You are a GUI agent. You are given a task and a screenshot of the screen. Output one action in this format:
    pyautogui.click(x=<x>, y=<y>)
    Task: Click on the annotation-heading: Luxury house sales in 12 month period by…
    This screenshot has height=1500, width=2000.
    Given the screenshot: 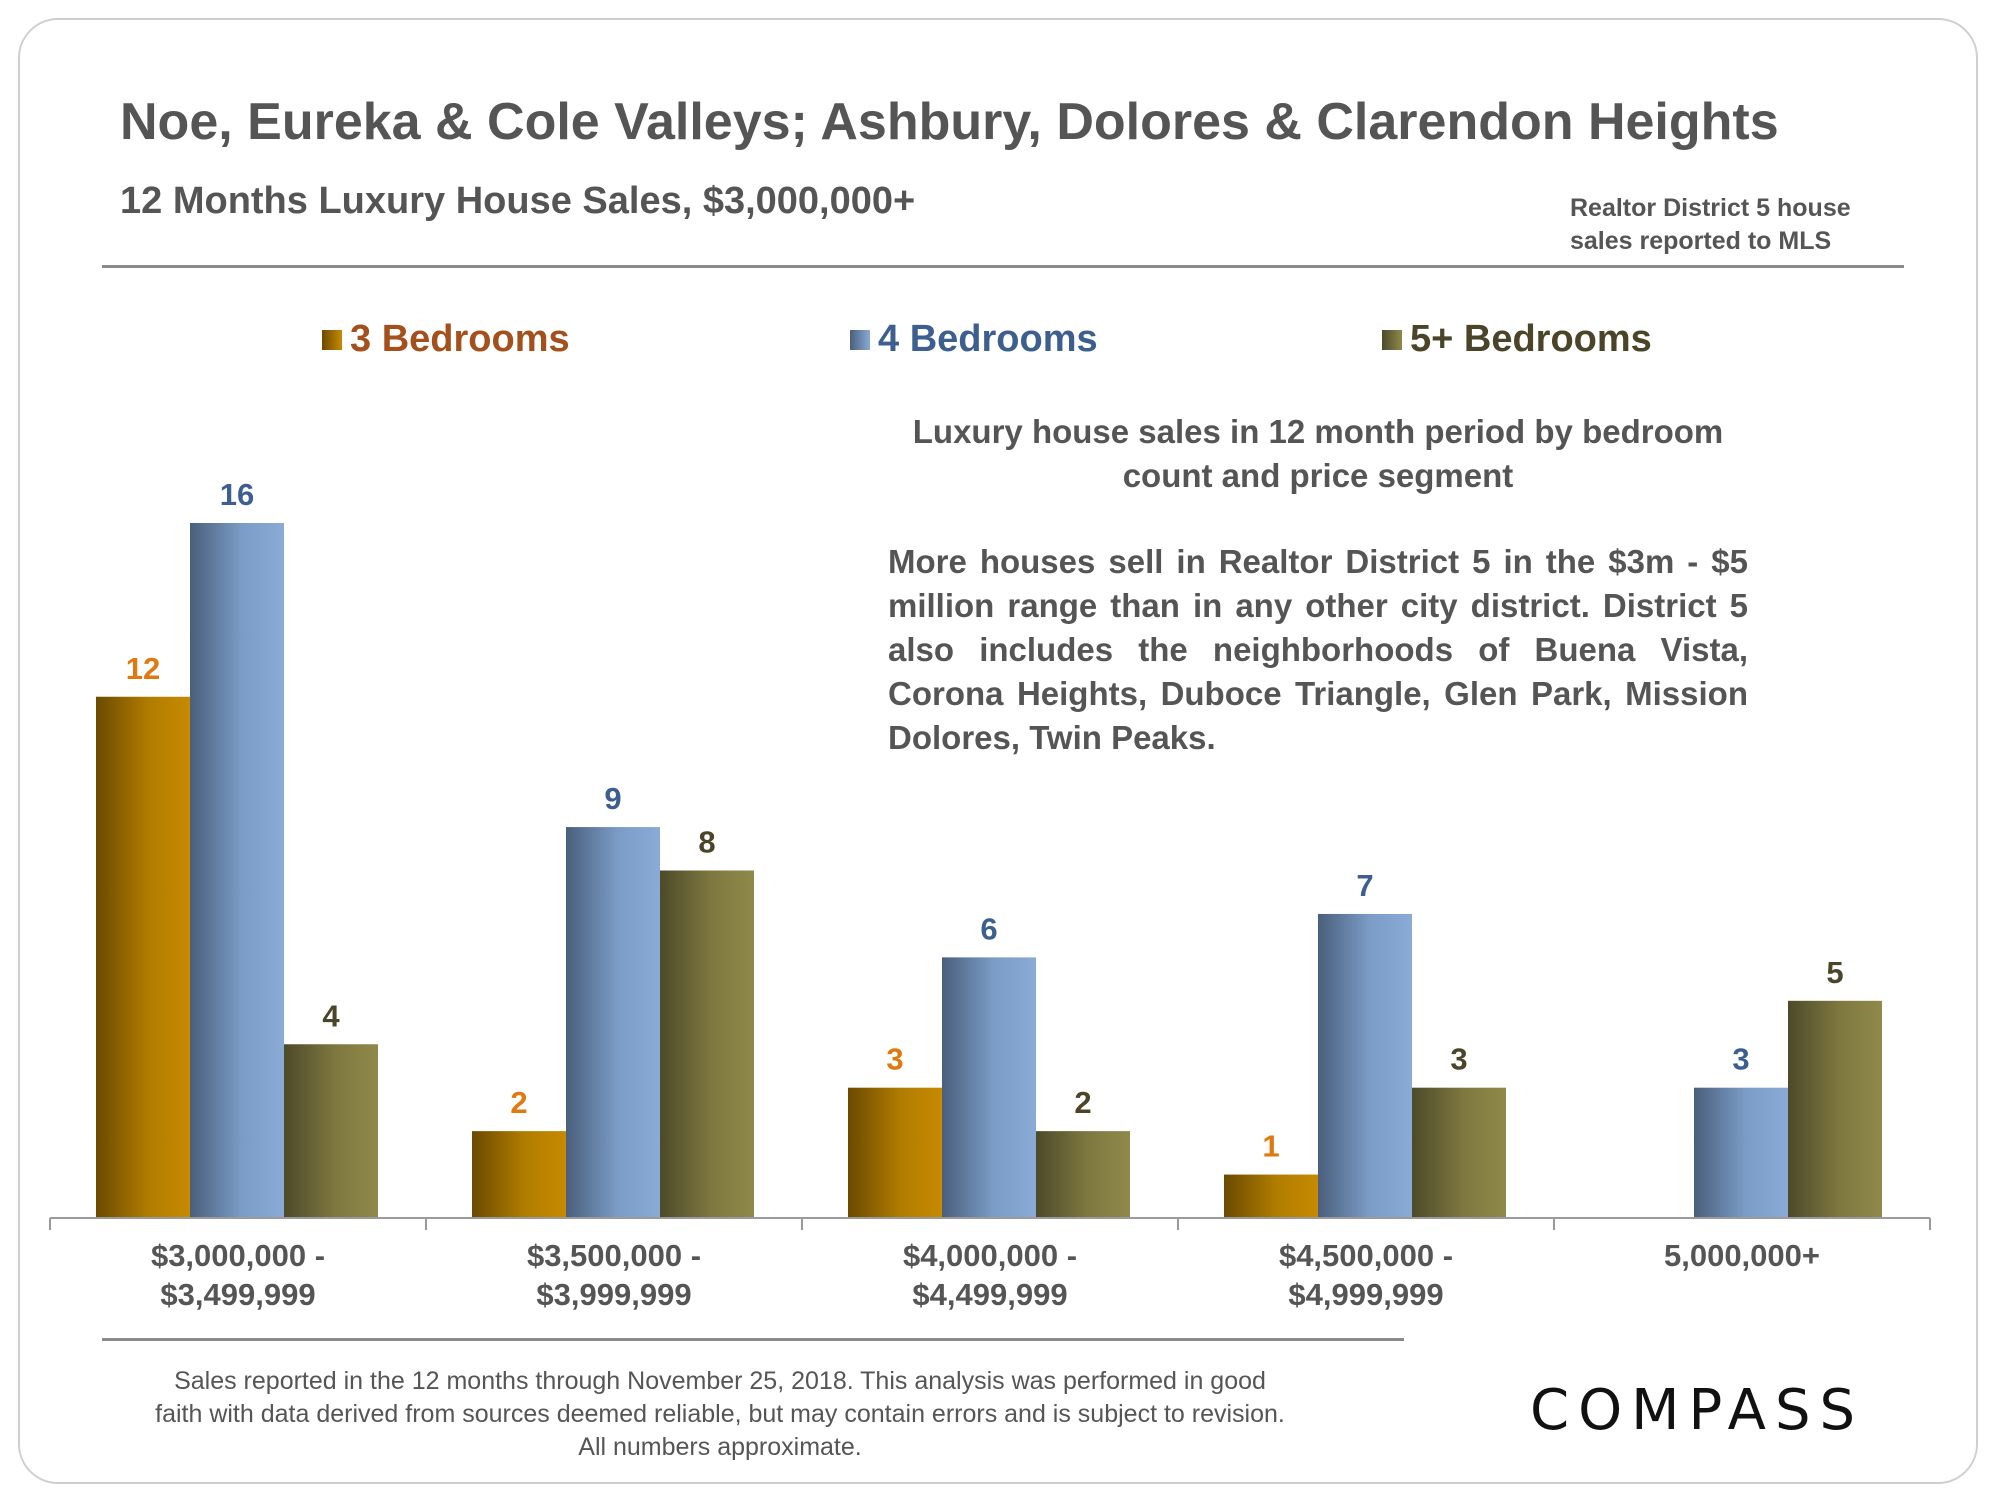 What is the action you would take?
    pyautogui.click(x=1318, y=453)
    